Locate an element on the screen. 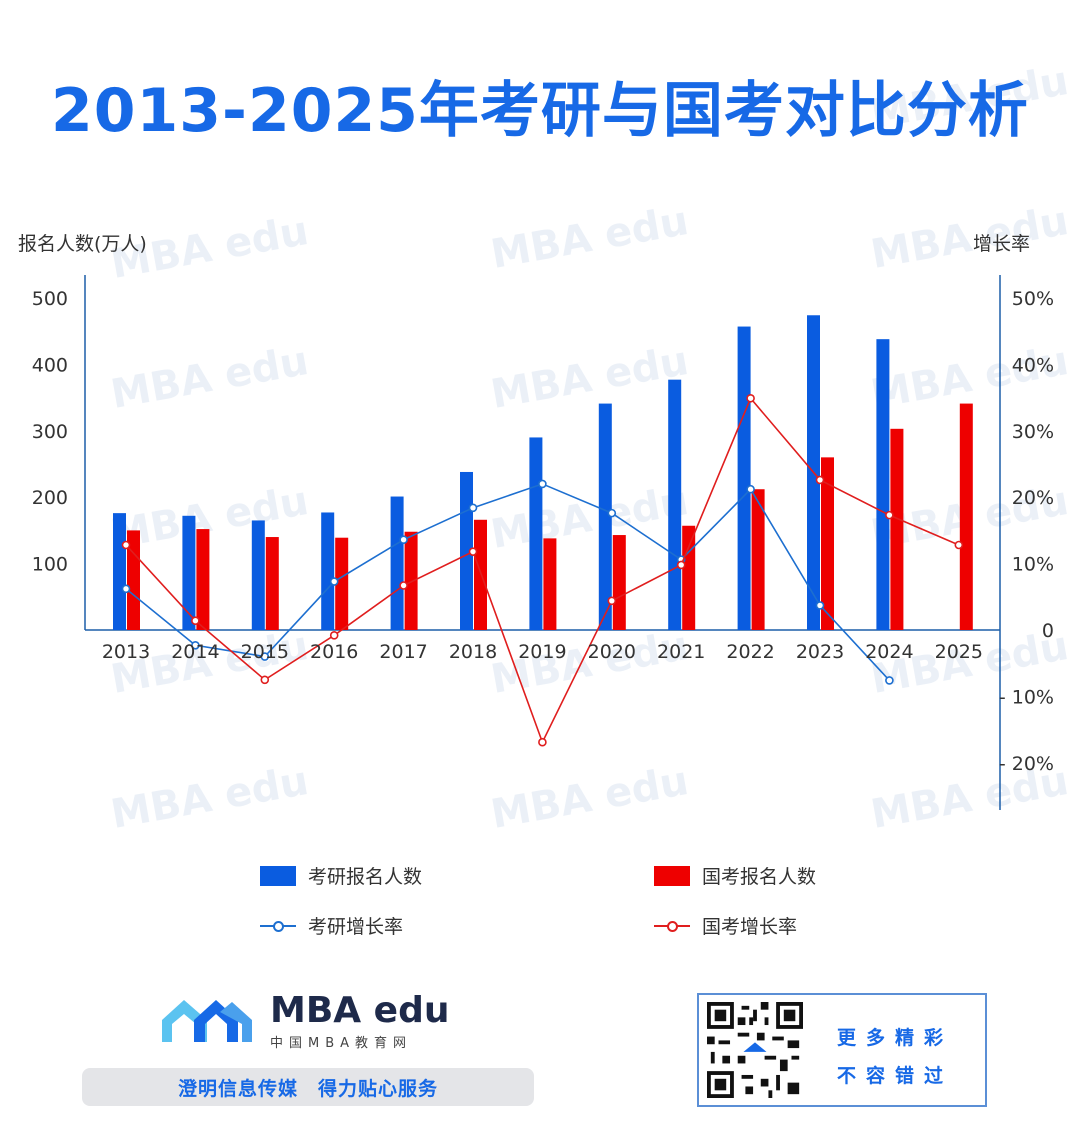 This screenshot has height=1144, width=1080. x-tick-label: 2023 is located at coordinates (820, 652).